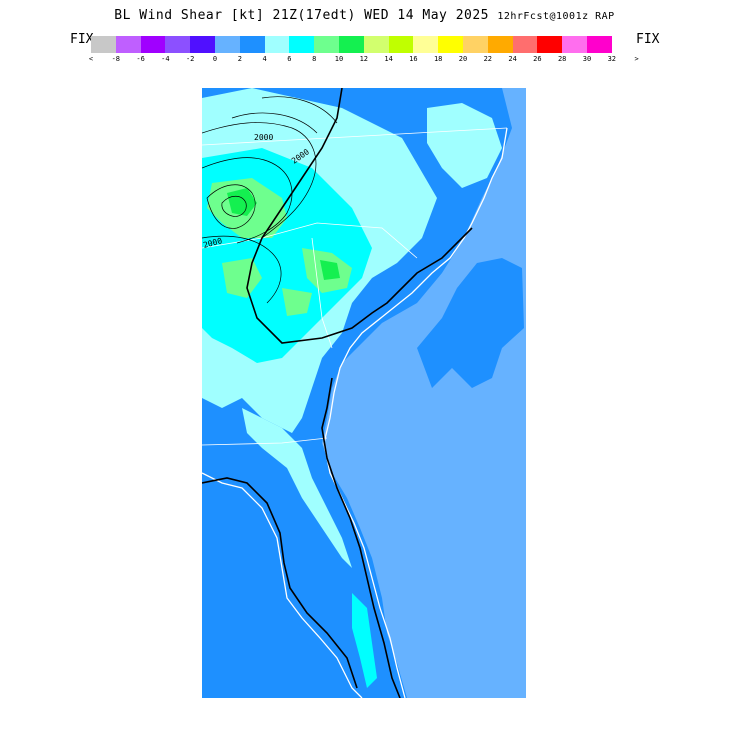  Describe the element at coordinates (263, 137) in the screenshot. I see `contour-label: 2000` at that location.